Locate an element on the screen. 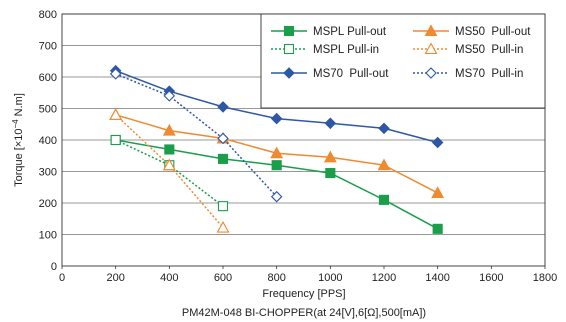 The height and width of the screenshot is (322, 566). x-axis-label: Frequency [PPS] is located at coordinates (303, 294).